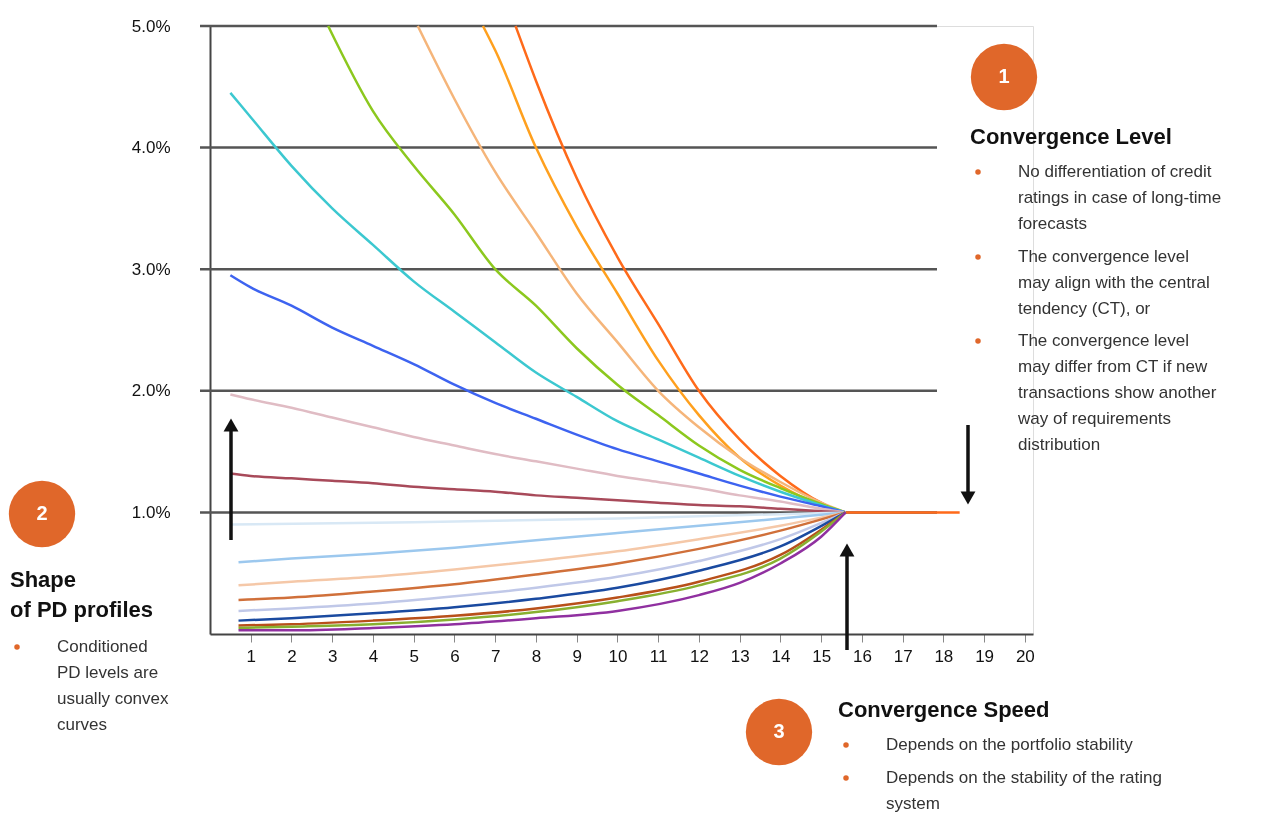 Image resolution: width=1277 pixels, height=813 pixels. I want to click on x-tick-label: 17, so click(903, 656).